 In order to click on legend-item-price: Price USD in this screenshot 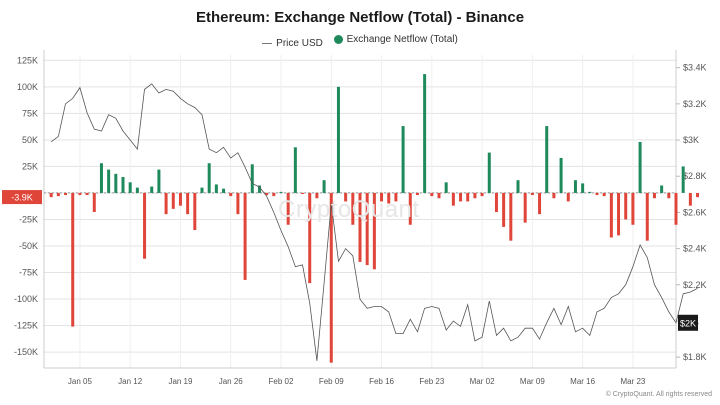, I will do `click(292, 43)`.